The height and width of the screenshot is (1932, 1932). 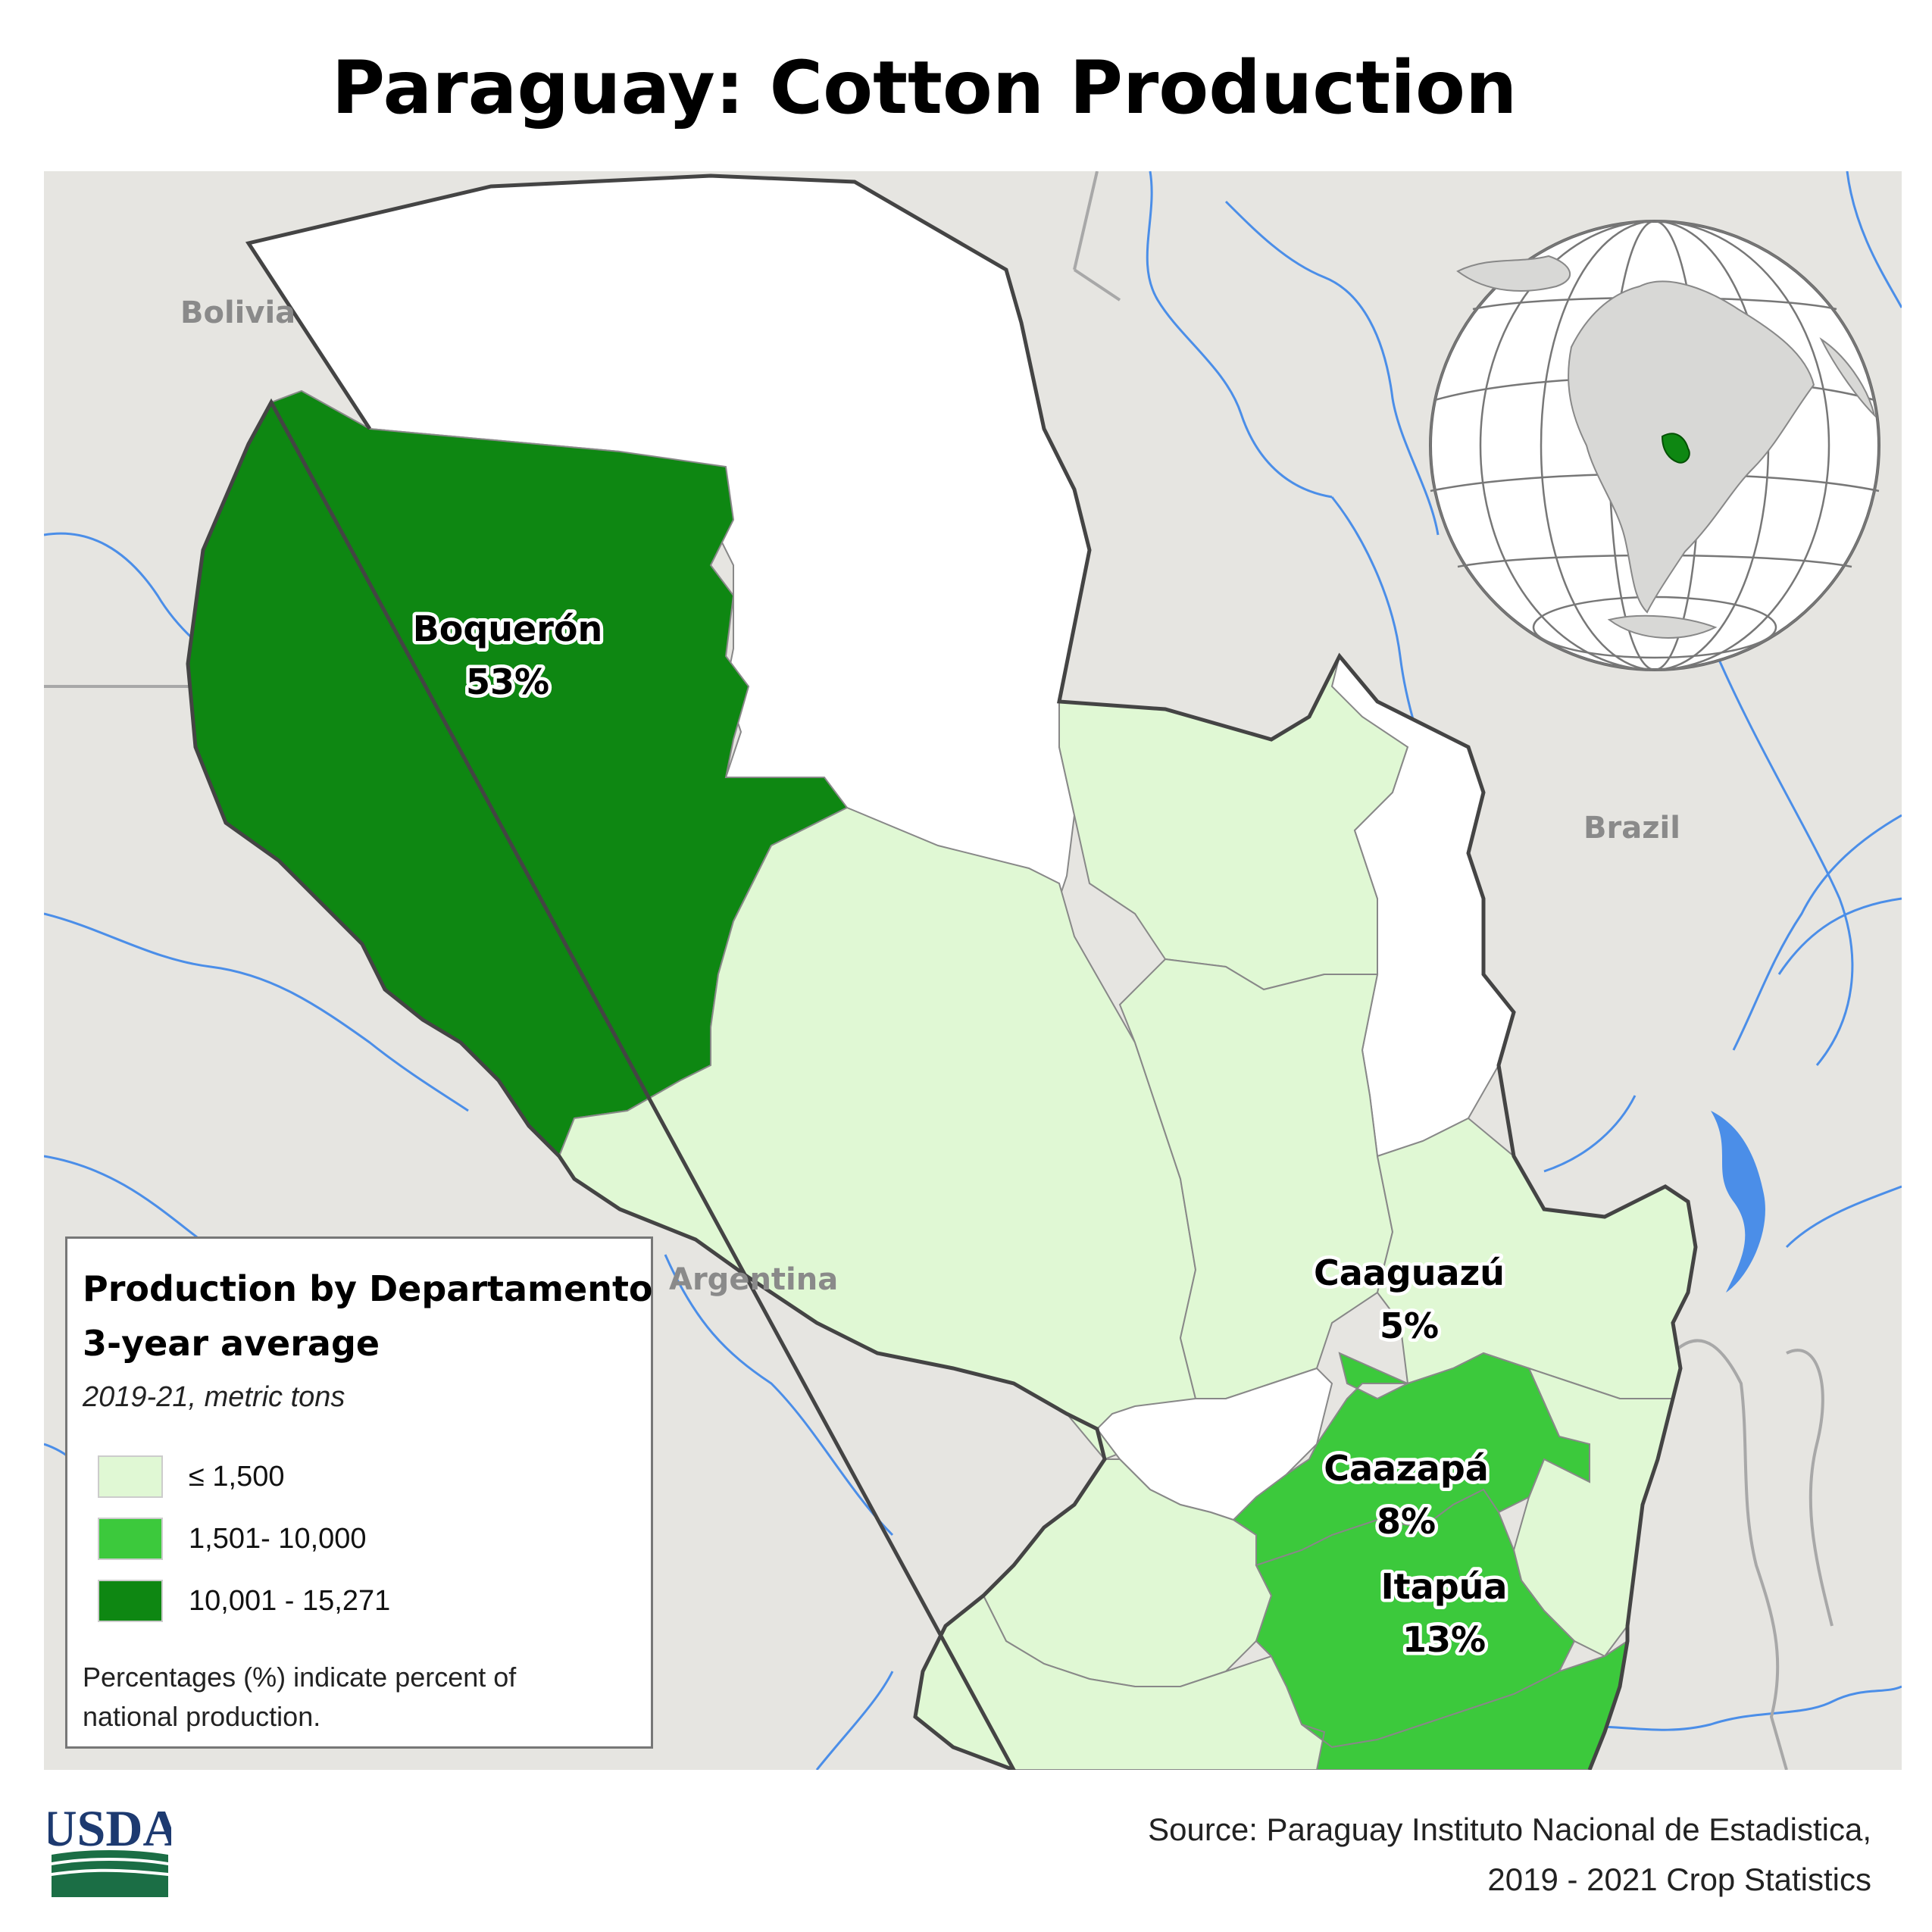 I want to click on dept-guaira, so click(x=1214, y=1444).